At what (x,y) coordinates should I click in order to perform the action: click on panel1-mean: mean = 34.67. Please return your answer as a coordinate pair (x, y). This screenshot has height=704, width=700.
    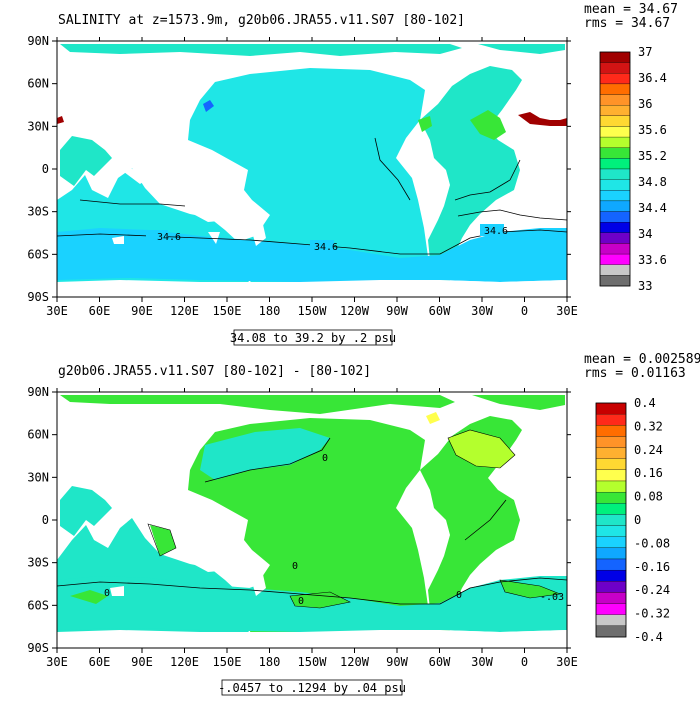
    Looking at the image, I should click on (631, 9).